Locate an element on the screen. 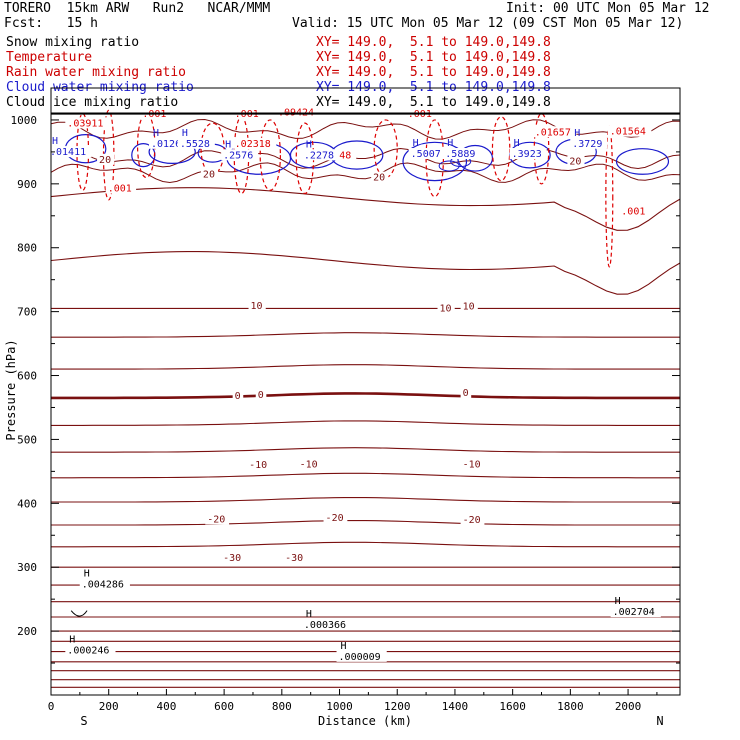 This screenshot has height=740, width=740. y-tick-label: 600 is located at coordinates (27, 376).